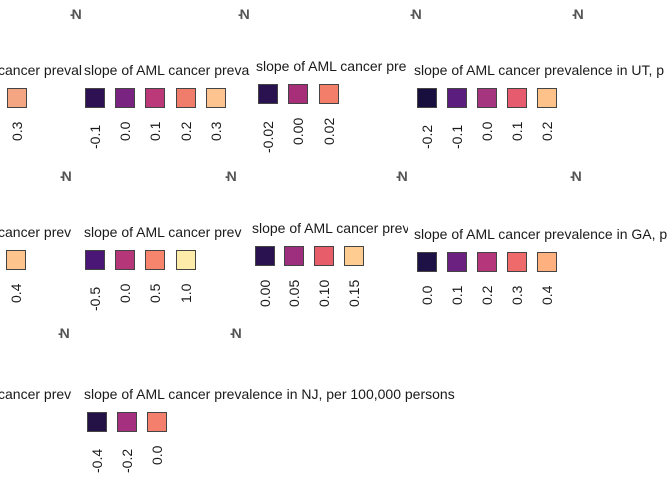 The height and width of the screenshot is (480, 672). Describe the element at coordinates (354, 293) in the screenshot. I see `legend-tick-label: 0.15` at that location.